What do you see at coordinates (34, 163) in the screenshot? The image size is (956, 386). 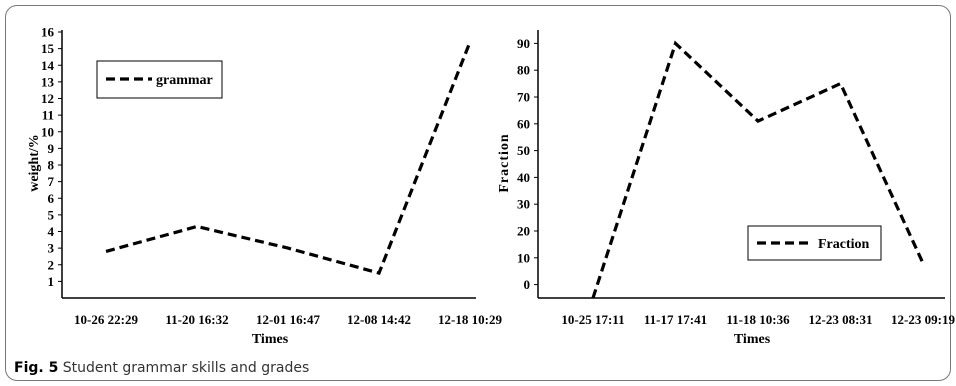 I see `grammar-y-axis-label: weight/%` at bounding box center [34, 163].